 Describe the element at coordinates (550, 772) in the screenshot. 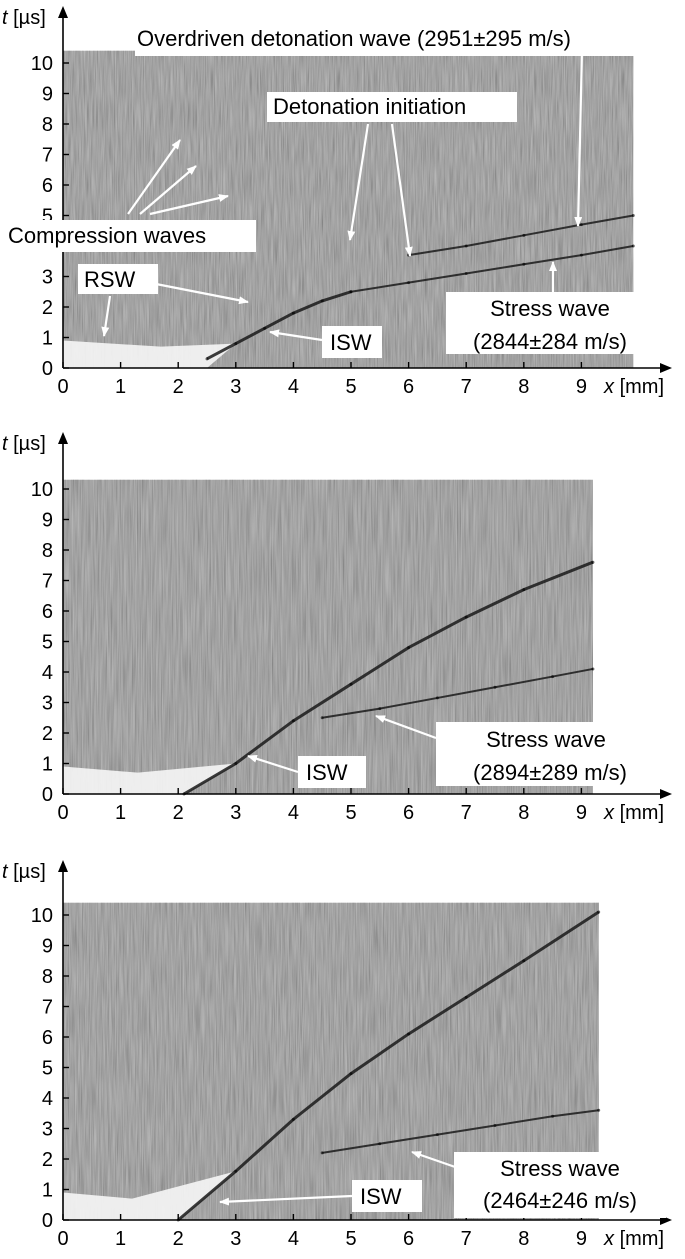

I see `annotation-label: (2894±289 m/s)` at that location.